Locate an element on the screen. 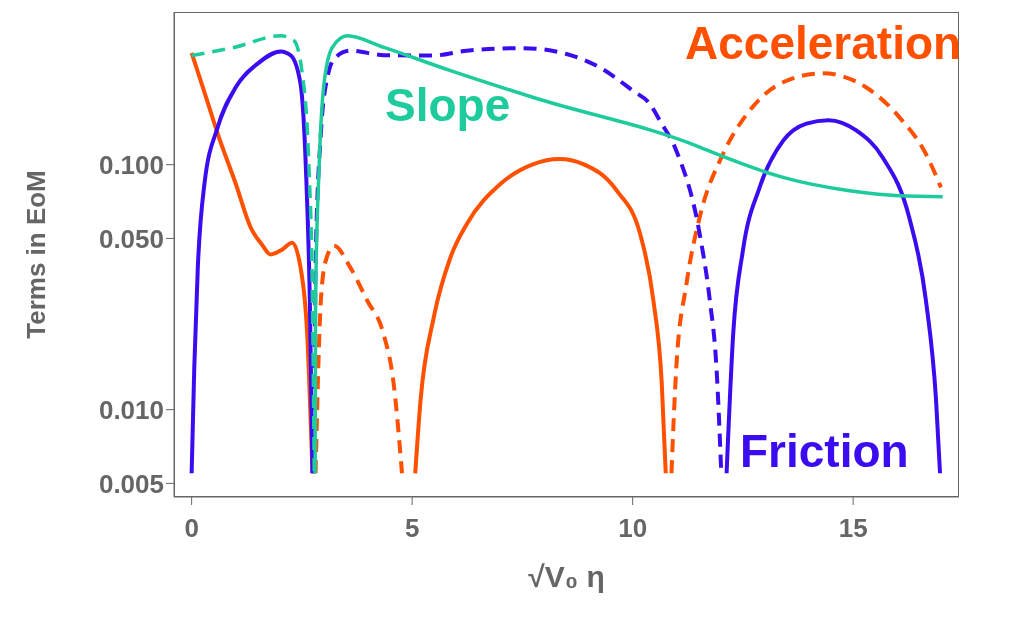 The image size is (1021, 628). x-tick-label: 10 is located at coordinates (633, 528).